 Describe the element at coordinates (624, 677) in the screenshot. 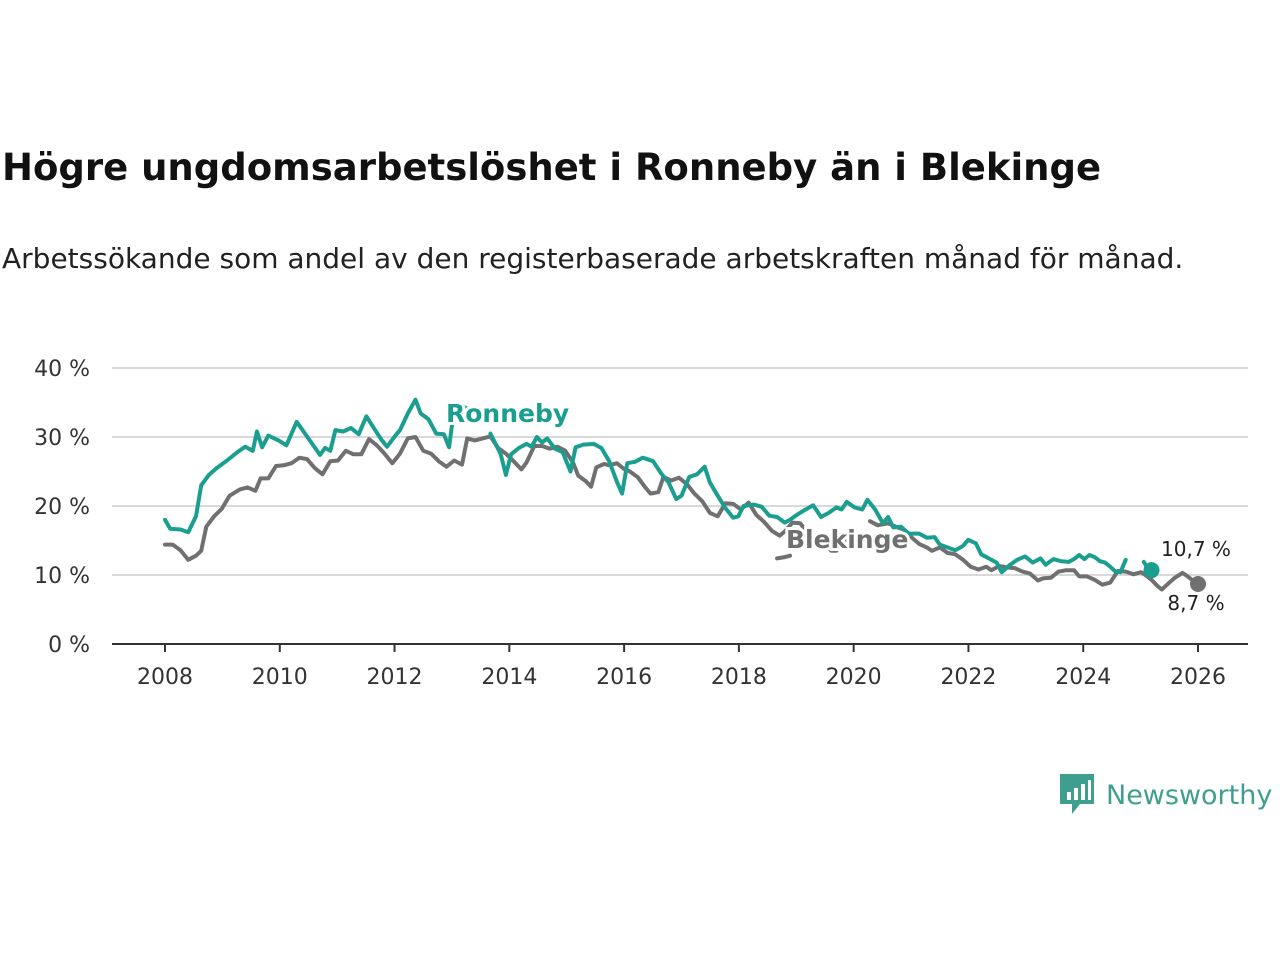

I see `x-tick-label: 2016` at that location.